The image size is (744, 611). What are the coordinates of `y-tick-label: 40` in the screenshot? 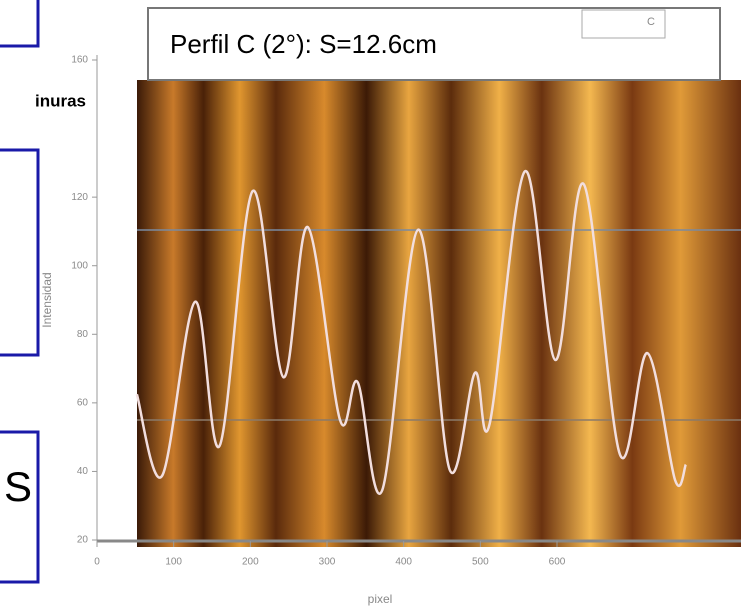 It's located at (83, 471).